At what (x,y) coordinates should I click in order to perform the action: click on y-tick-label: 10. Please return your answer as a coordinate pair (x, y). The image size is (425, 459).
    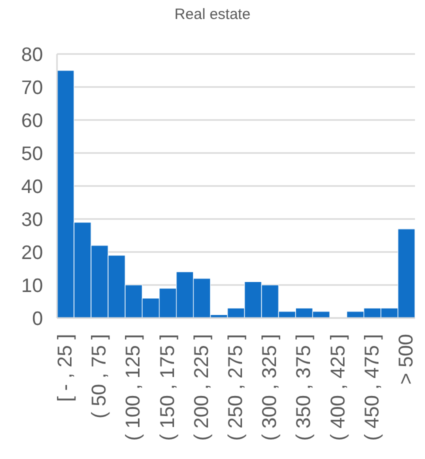
    Looking at the image, I should click on (32, 285).